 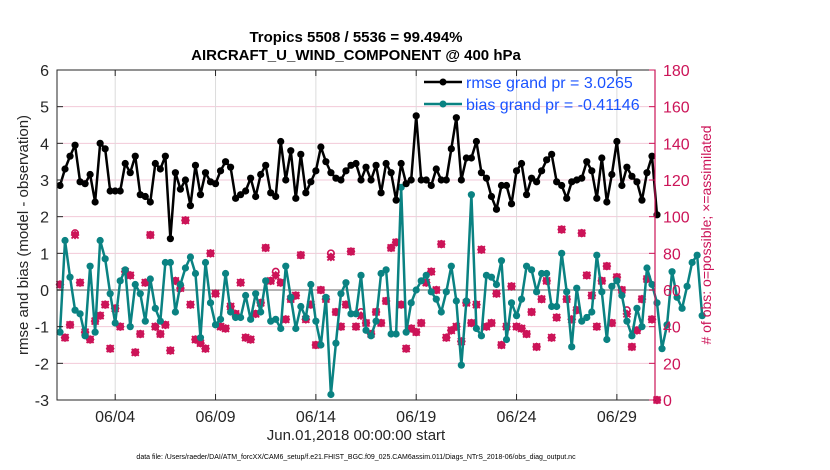 What do you see at coordinates (676, 218) in the screenshot?
I see `y2-tick-label: 100` at bounding box center [676, 218].